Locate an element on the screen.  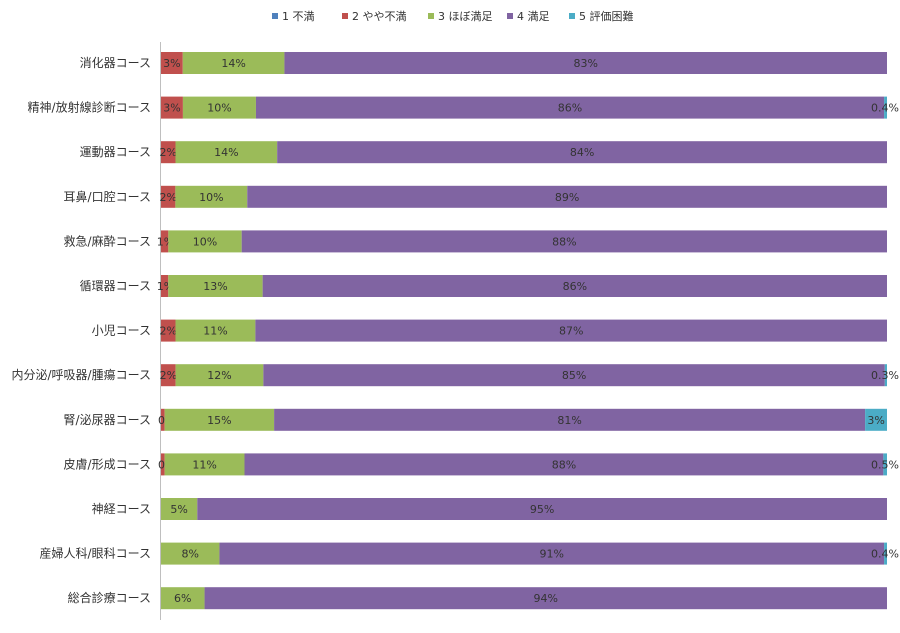
data-label: 13% is located at coordinates (215, 286).